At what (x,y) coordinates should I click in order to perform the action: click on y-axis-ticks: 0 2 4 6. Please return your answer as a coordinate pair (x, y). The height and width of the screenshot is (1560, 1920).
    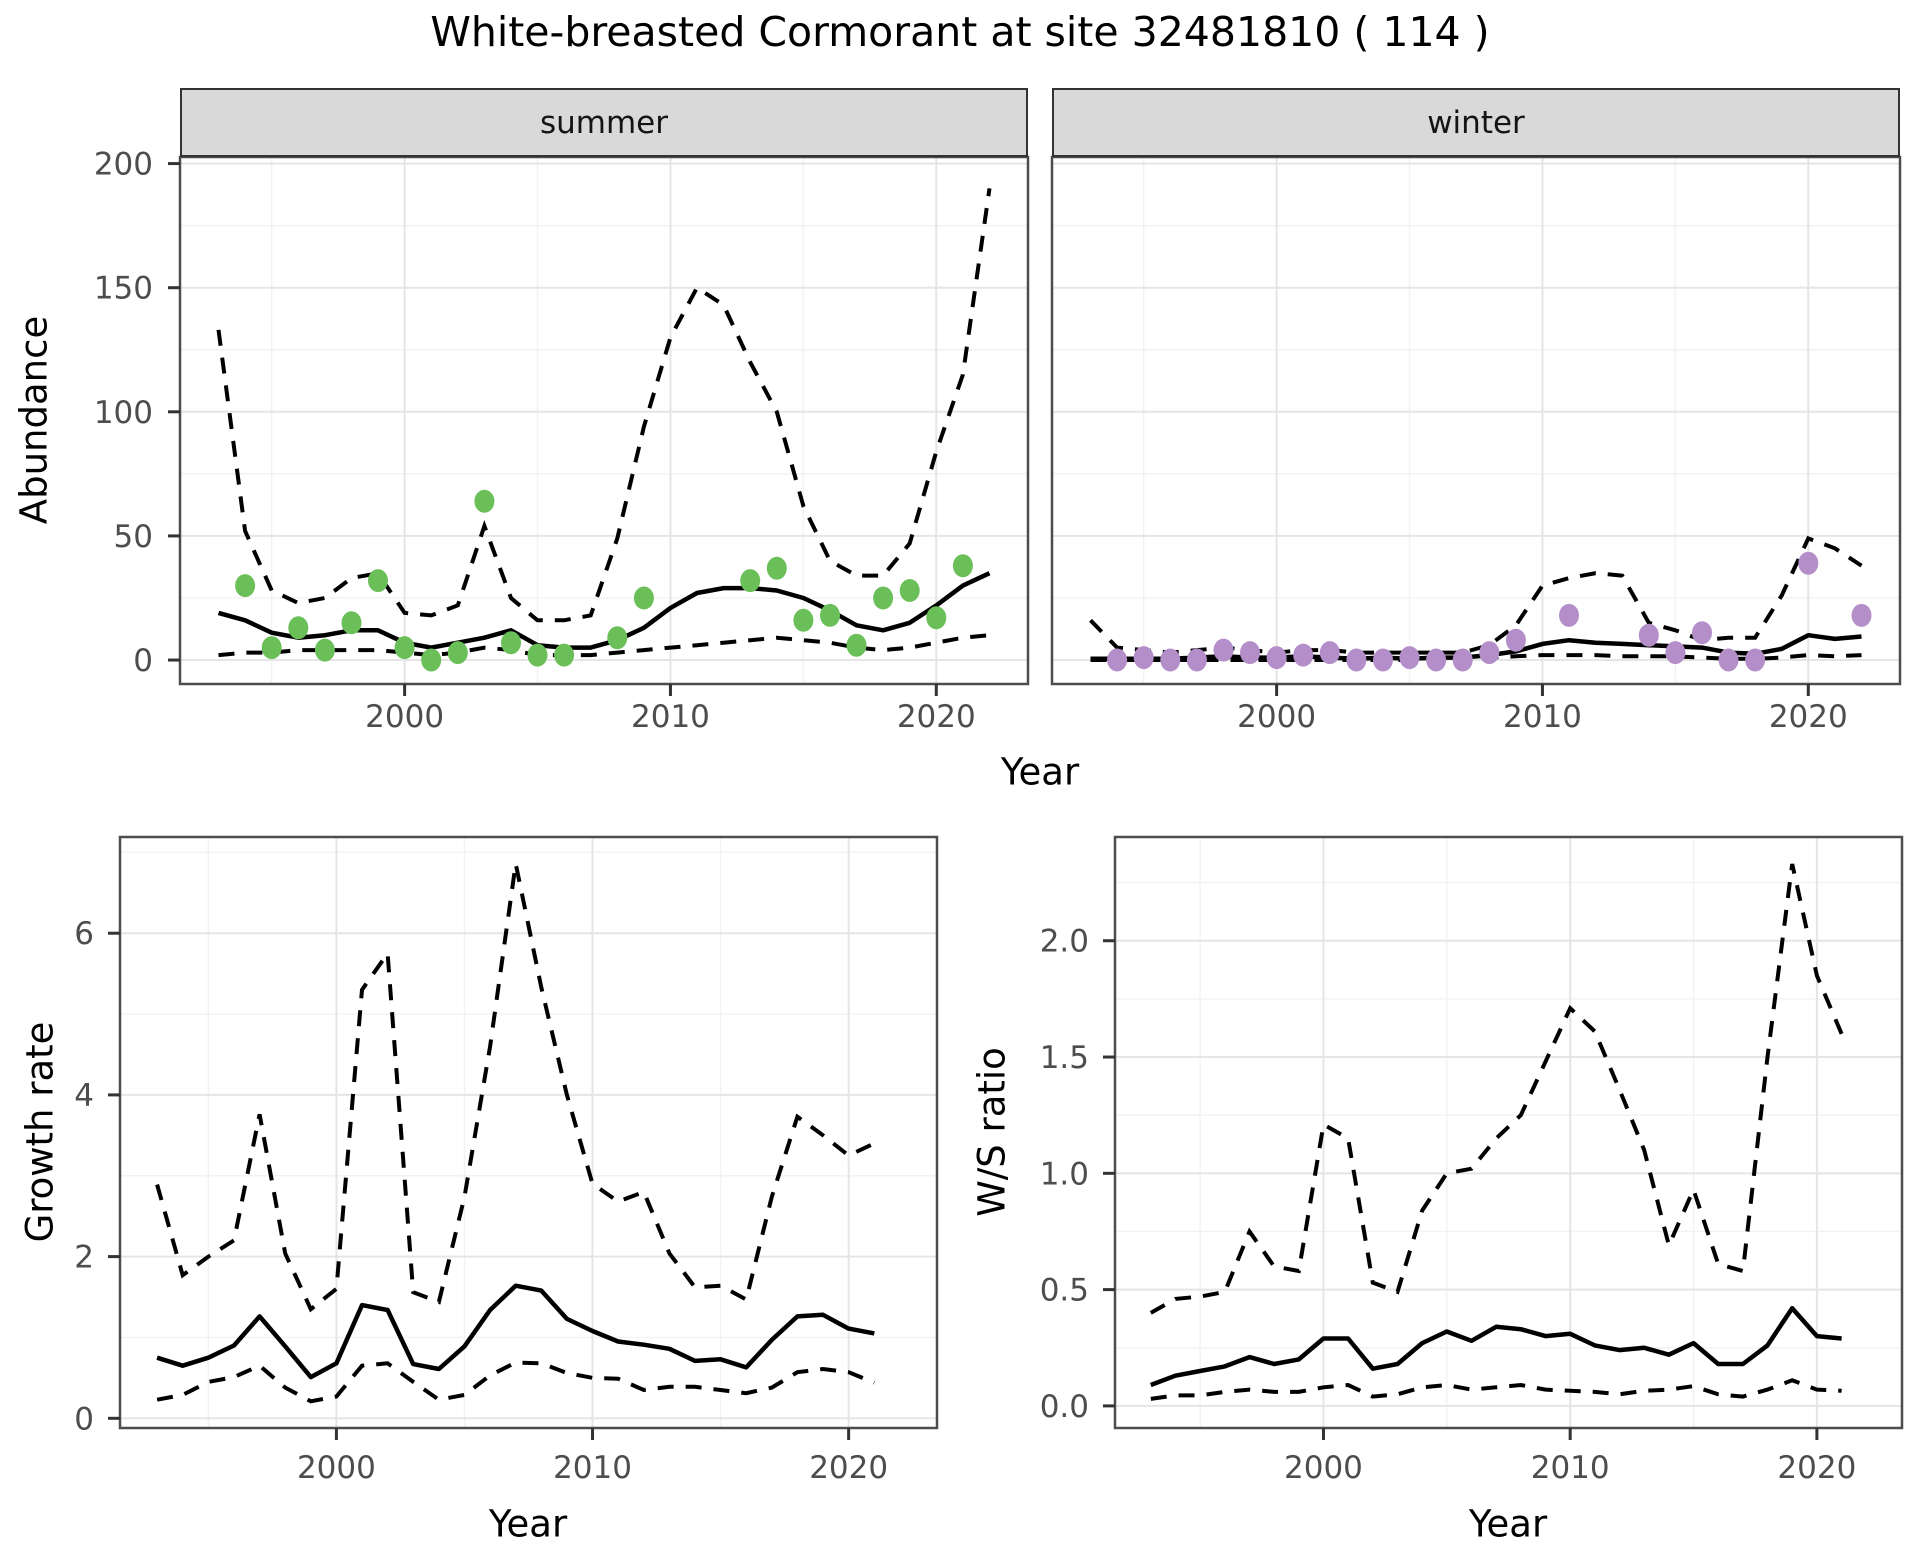
    Looking at the image, I should click on (97, 1176).